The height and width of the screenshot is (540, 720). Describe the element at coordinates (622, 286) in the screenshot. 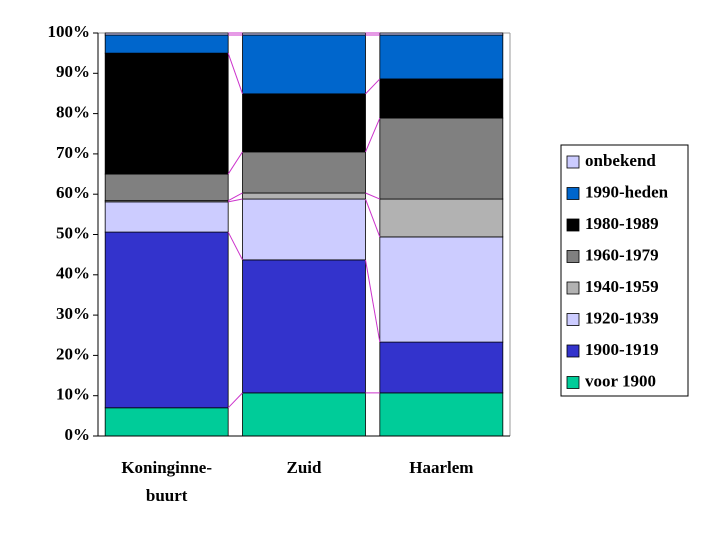

I see `legend-label: 1940-1959` at that location.